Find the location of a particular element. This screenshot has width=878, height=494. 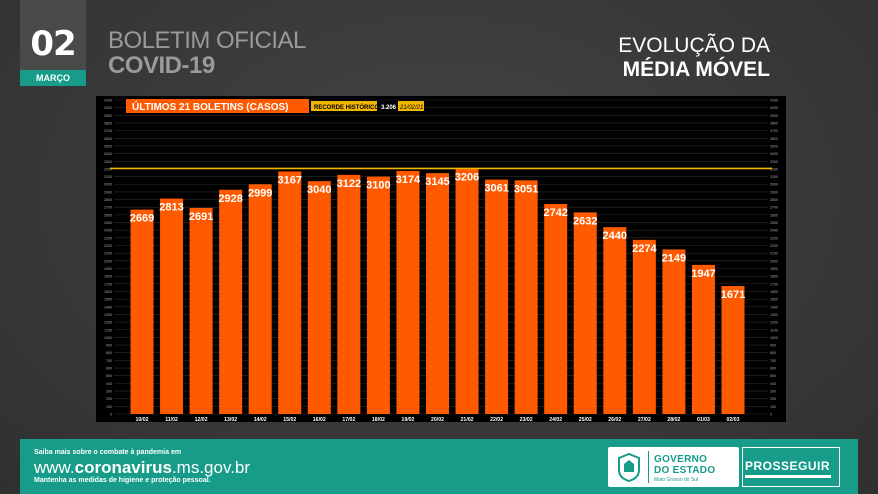

y-tick-label-right: 3100 is located at coordinates (774, 177).